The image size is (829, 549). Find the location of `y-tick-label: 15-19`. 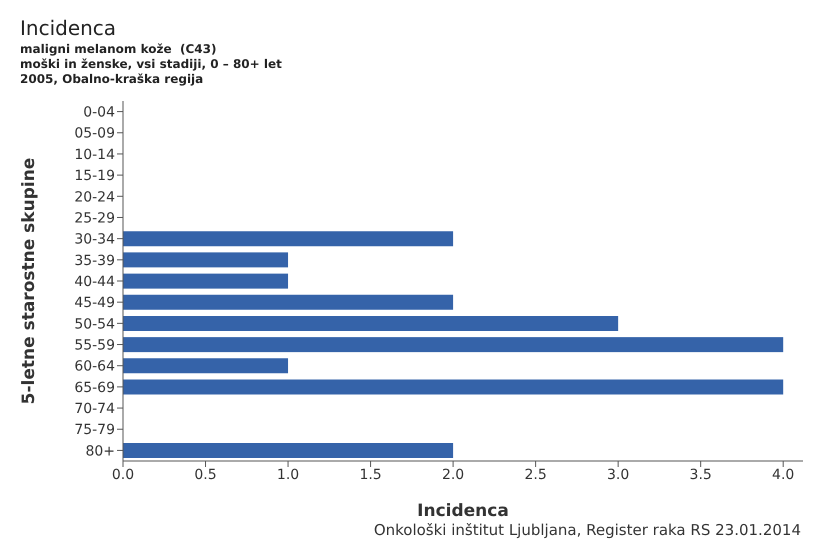

y-tick-label: 15-19 is located at coordinates (94, 176).